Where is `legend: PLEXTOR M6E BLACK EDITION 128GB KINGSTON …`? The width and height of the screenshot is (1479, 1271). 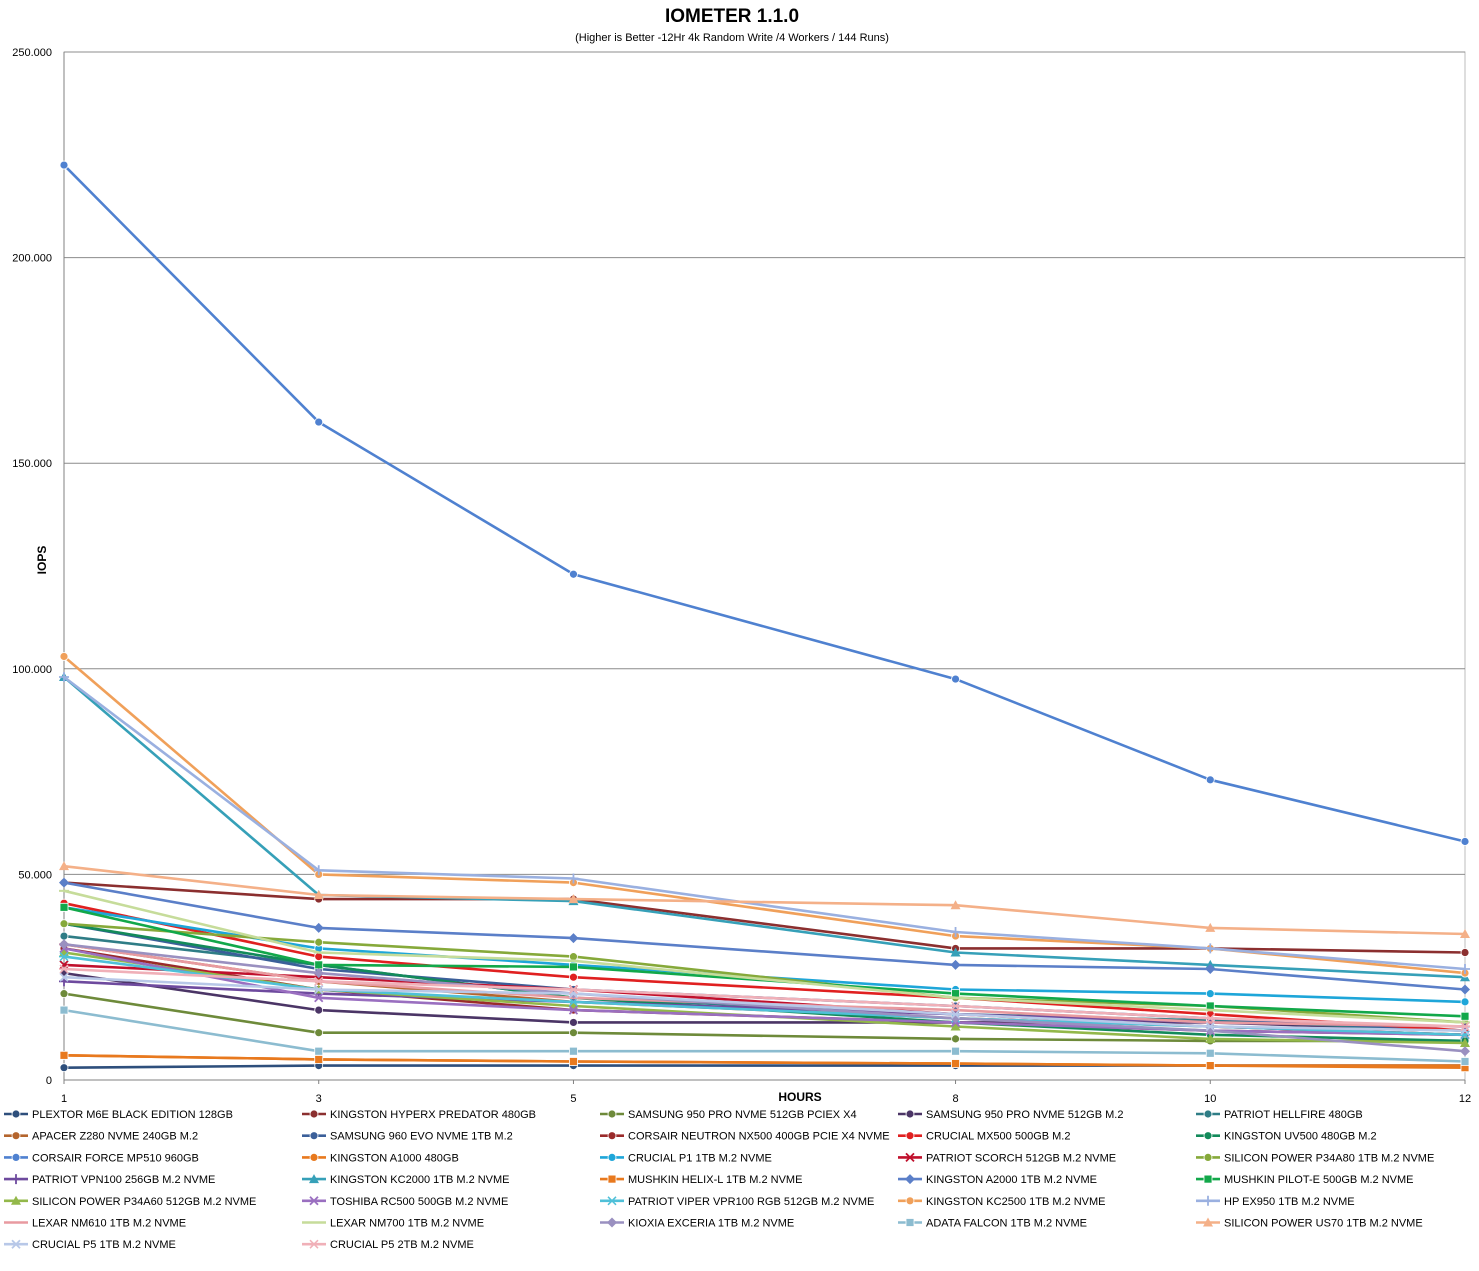 legend: PLEXTOR M6E BLACK EDITION 128GB KINGSTON … is located at coordinates (719, 1180).